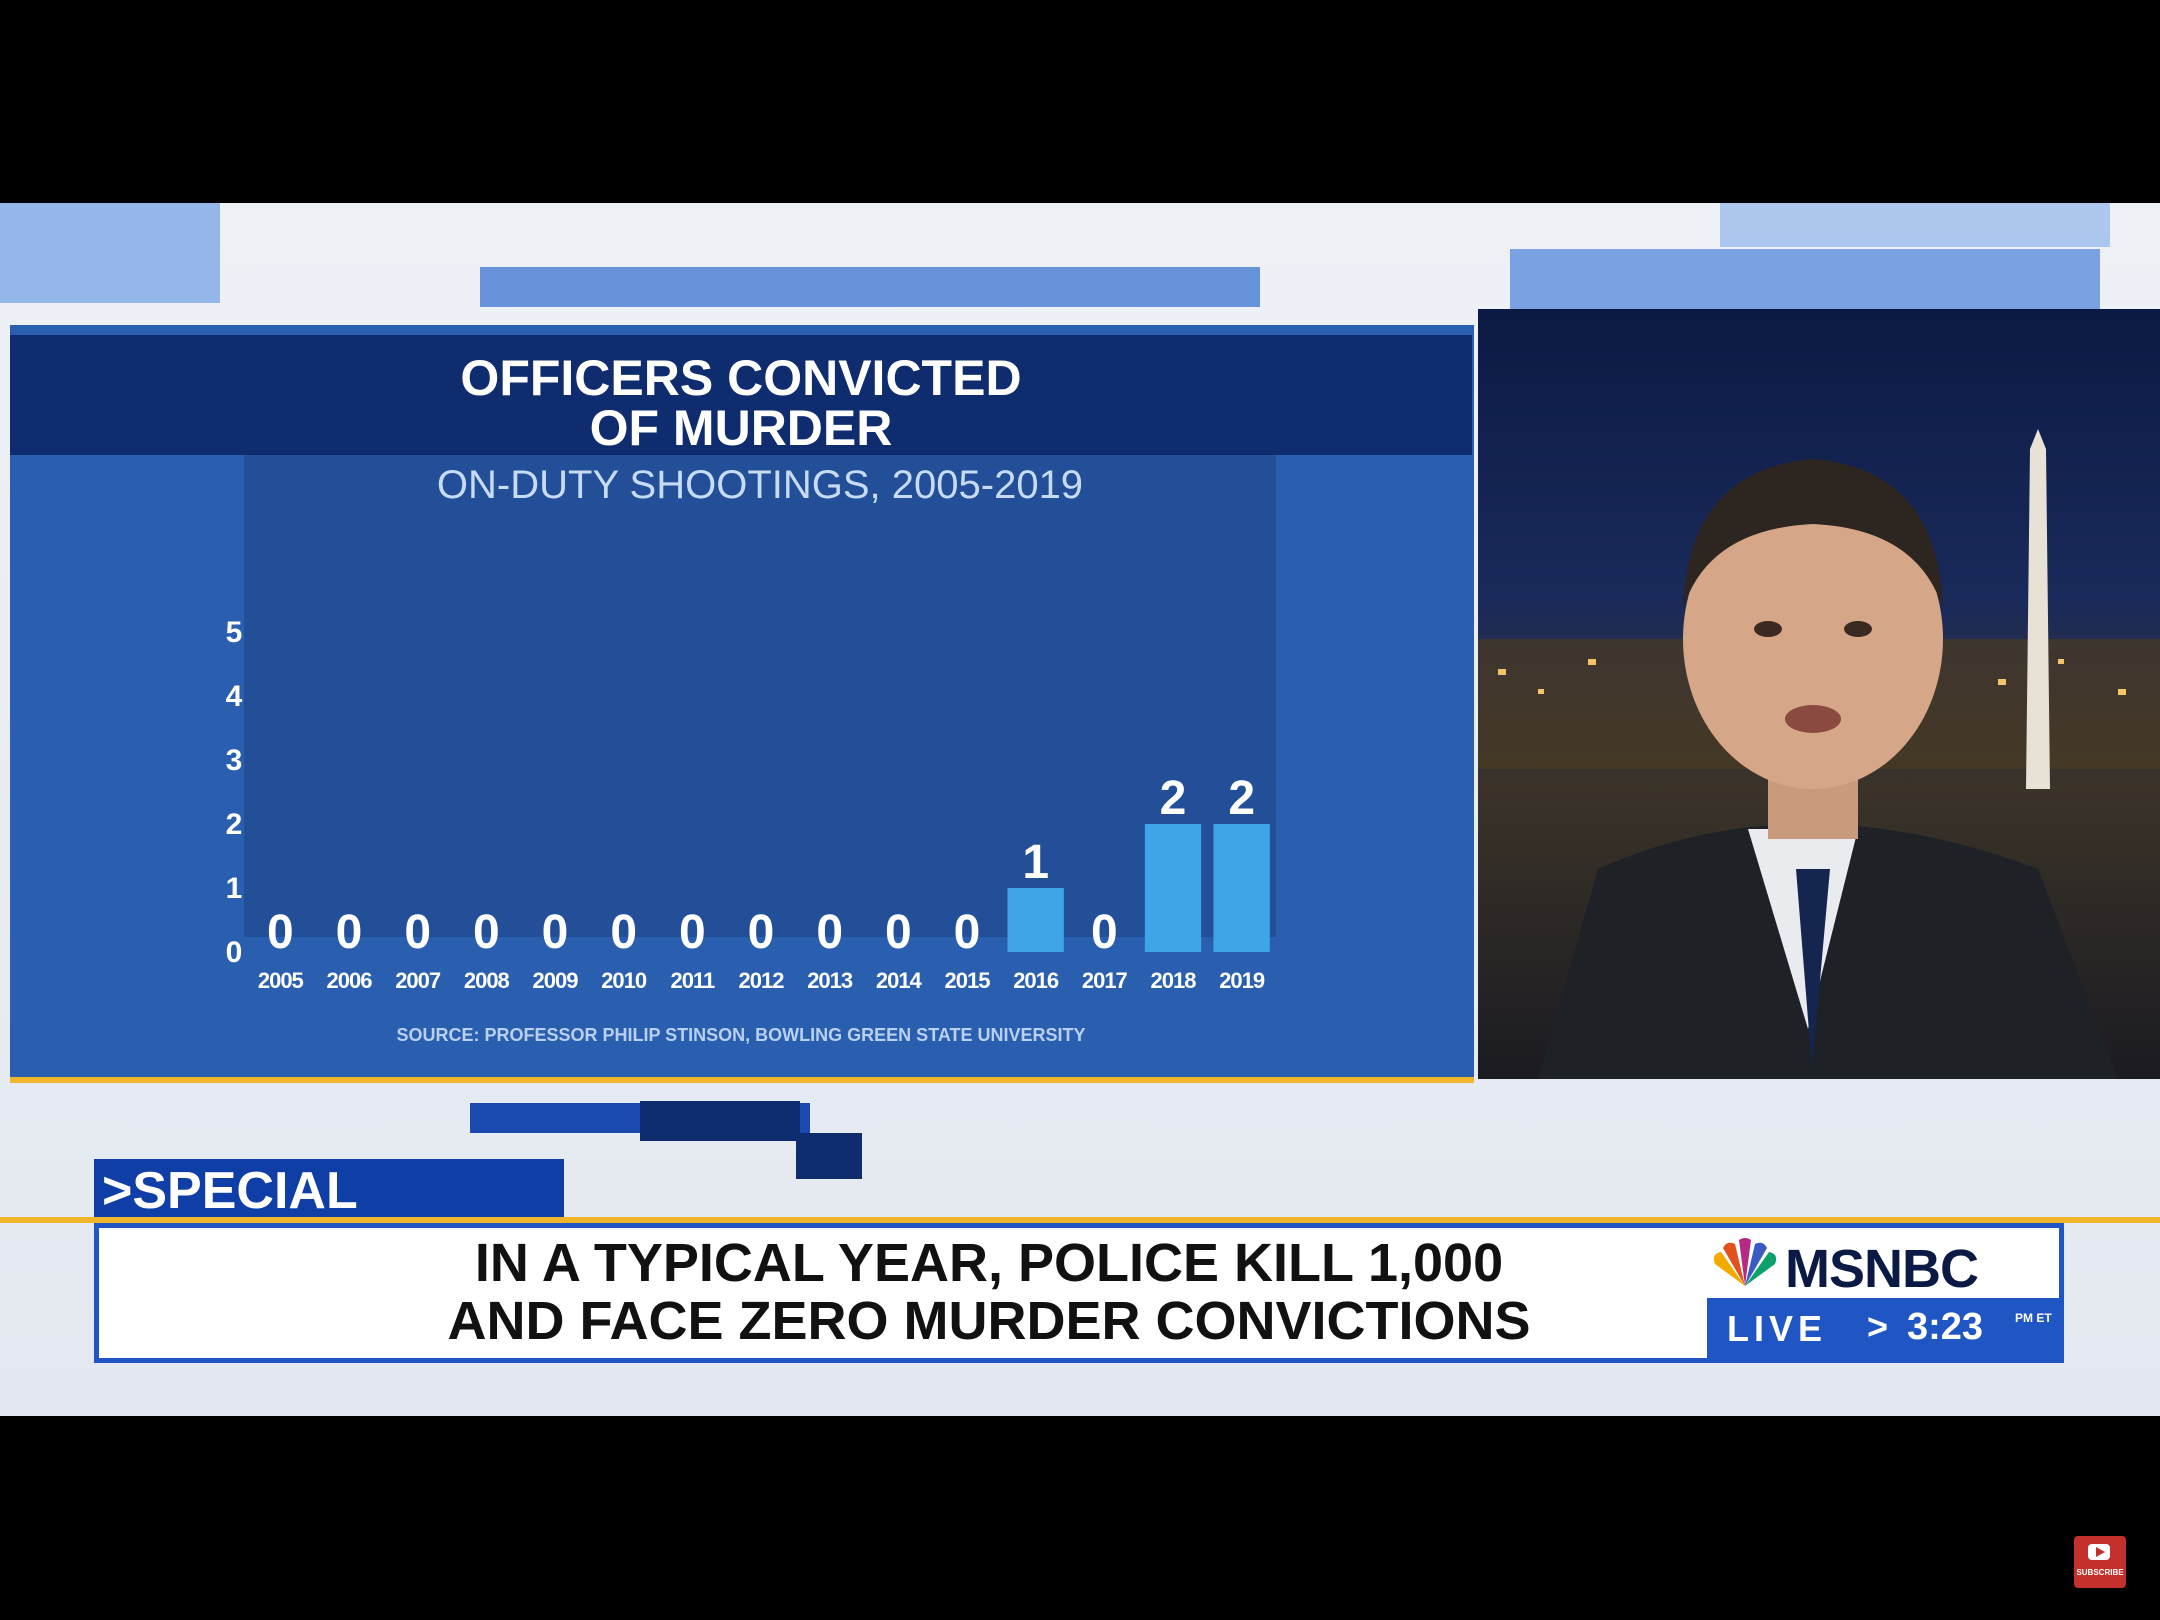 The image size is (2160, 1620). What do you see at coordinates (234, 696) in the screenshot?
I see `y-tick-label: 4` at bounding box center [234, 696].